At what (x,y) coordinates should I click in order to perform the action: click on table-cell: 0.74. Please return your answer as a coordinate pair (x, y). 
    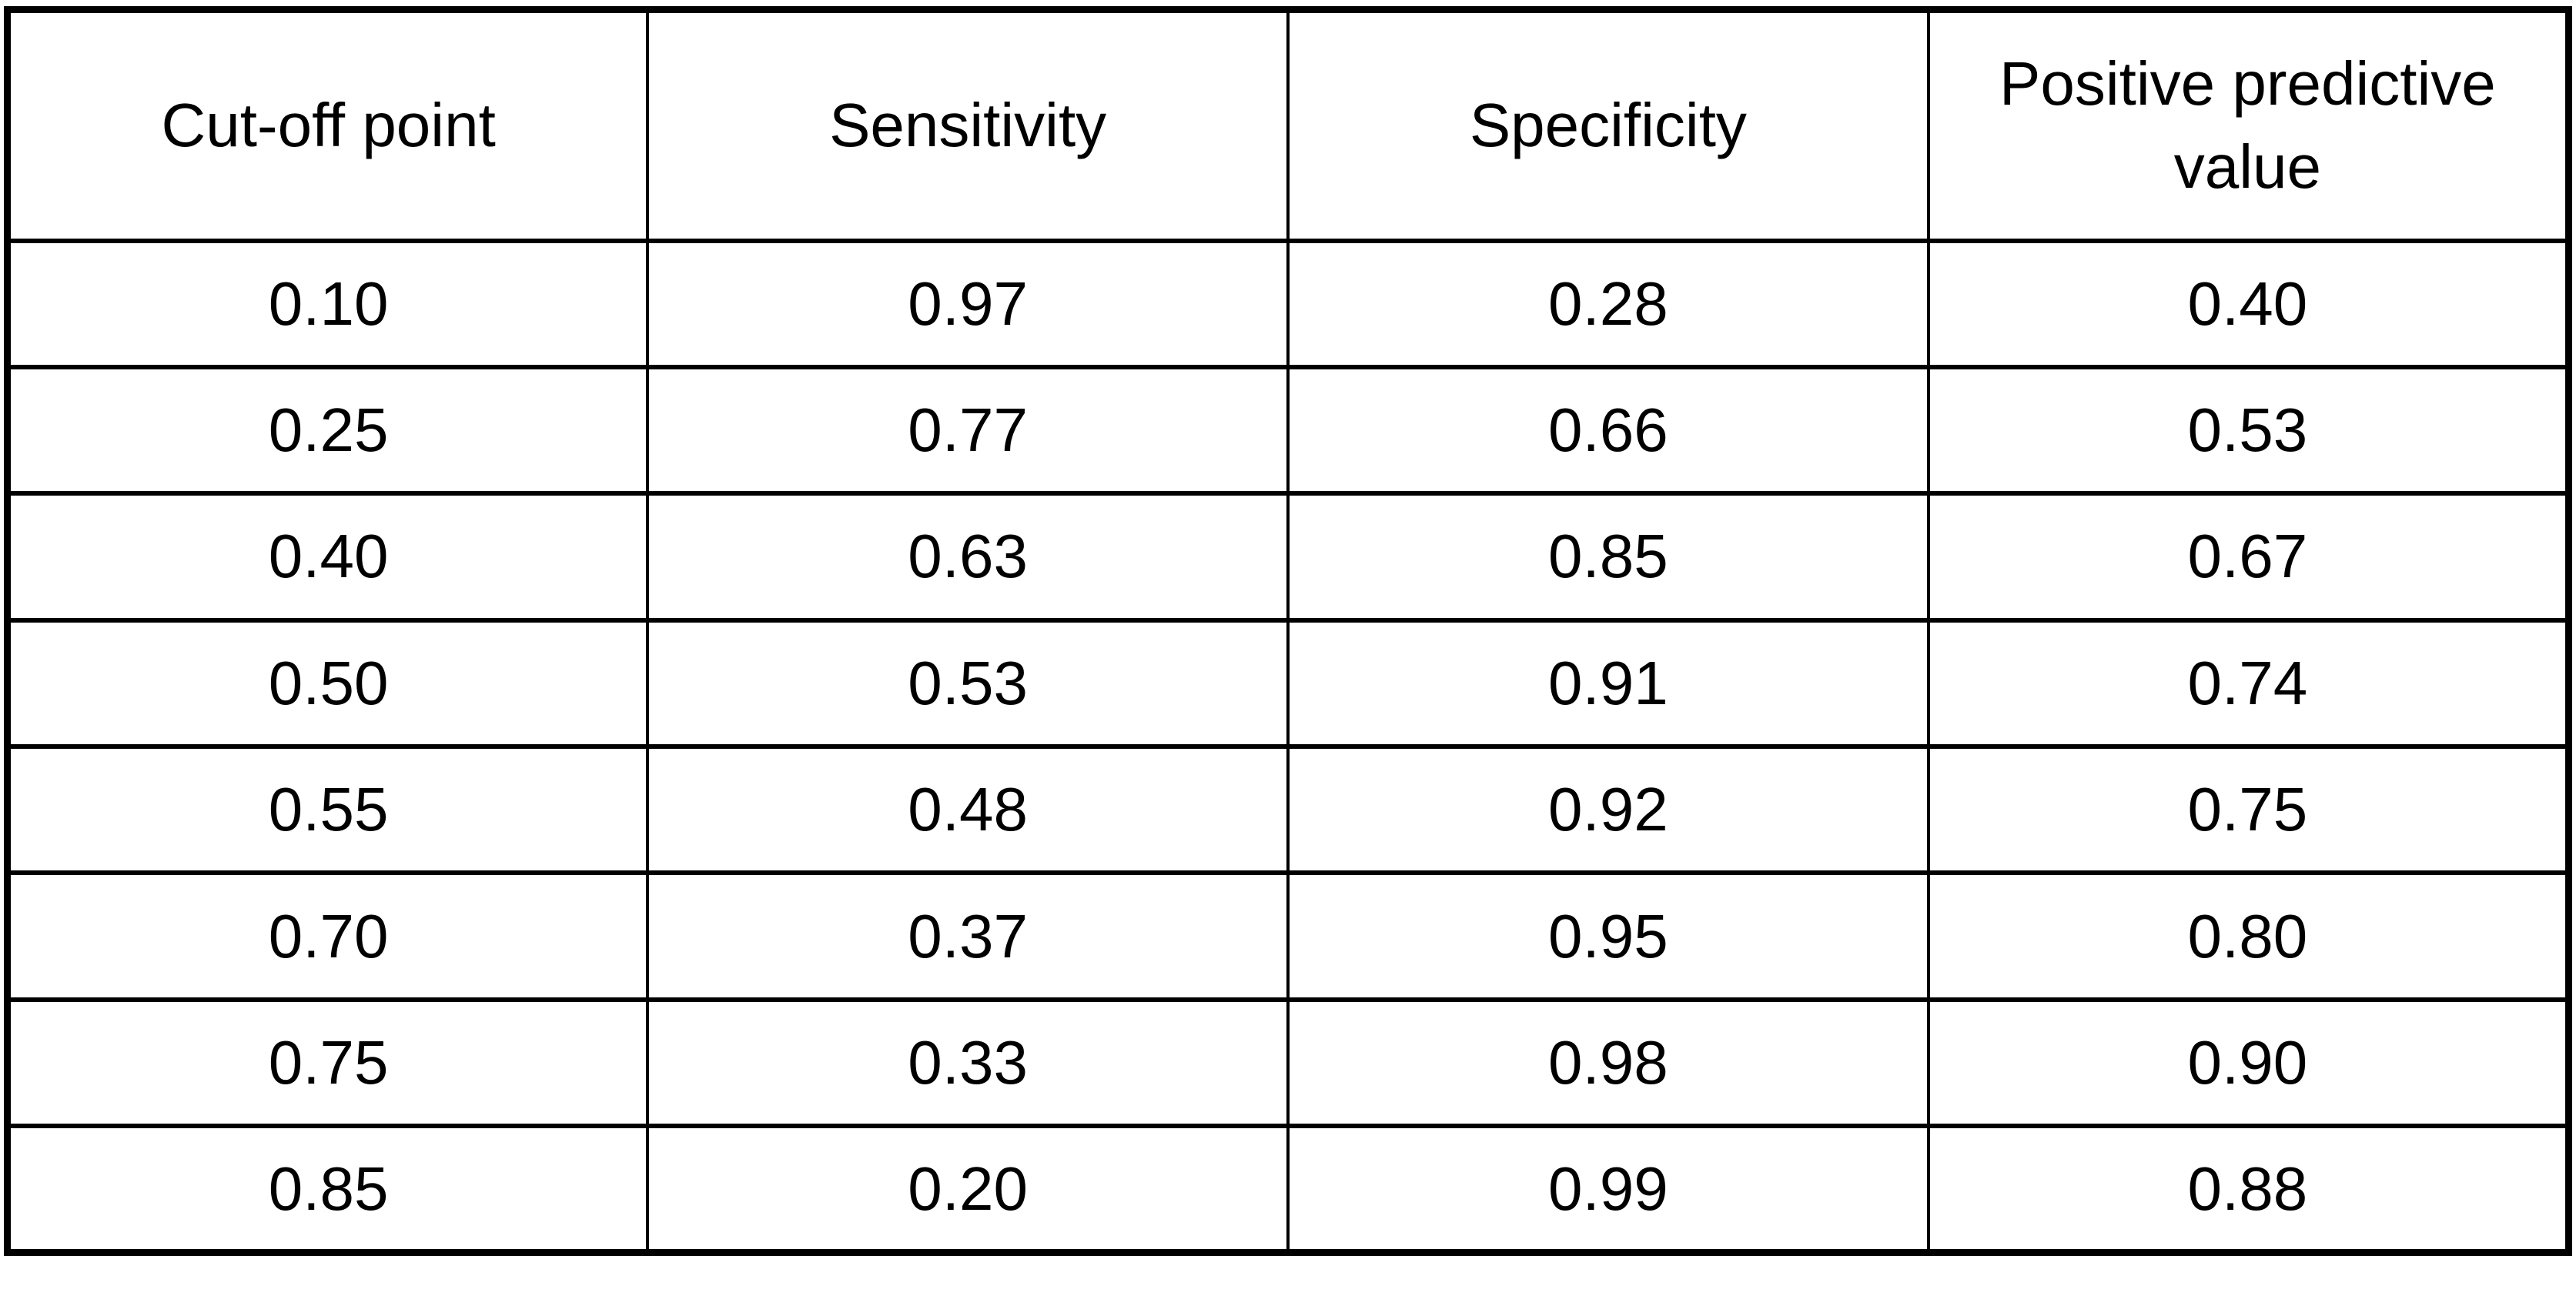
    Looking at the image, I should click on (2249, 683).